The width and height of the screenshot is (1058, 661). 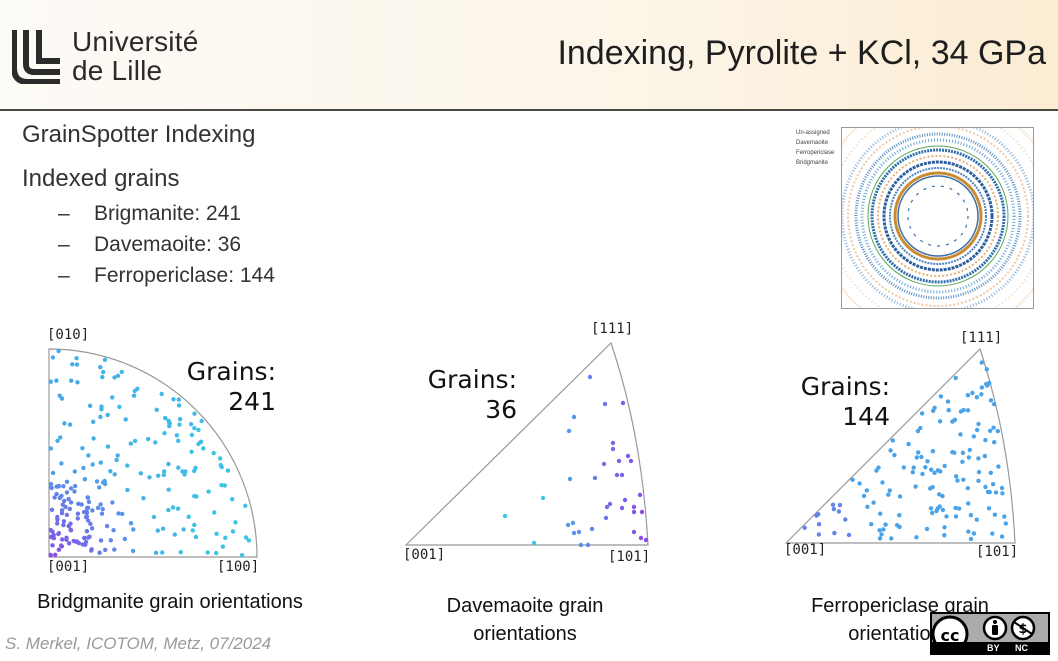 I want to click on bridgmanite-ipf-chart, so click(x=153, y=453).